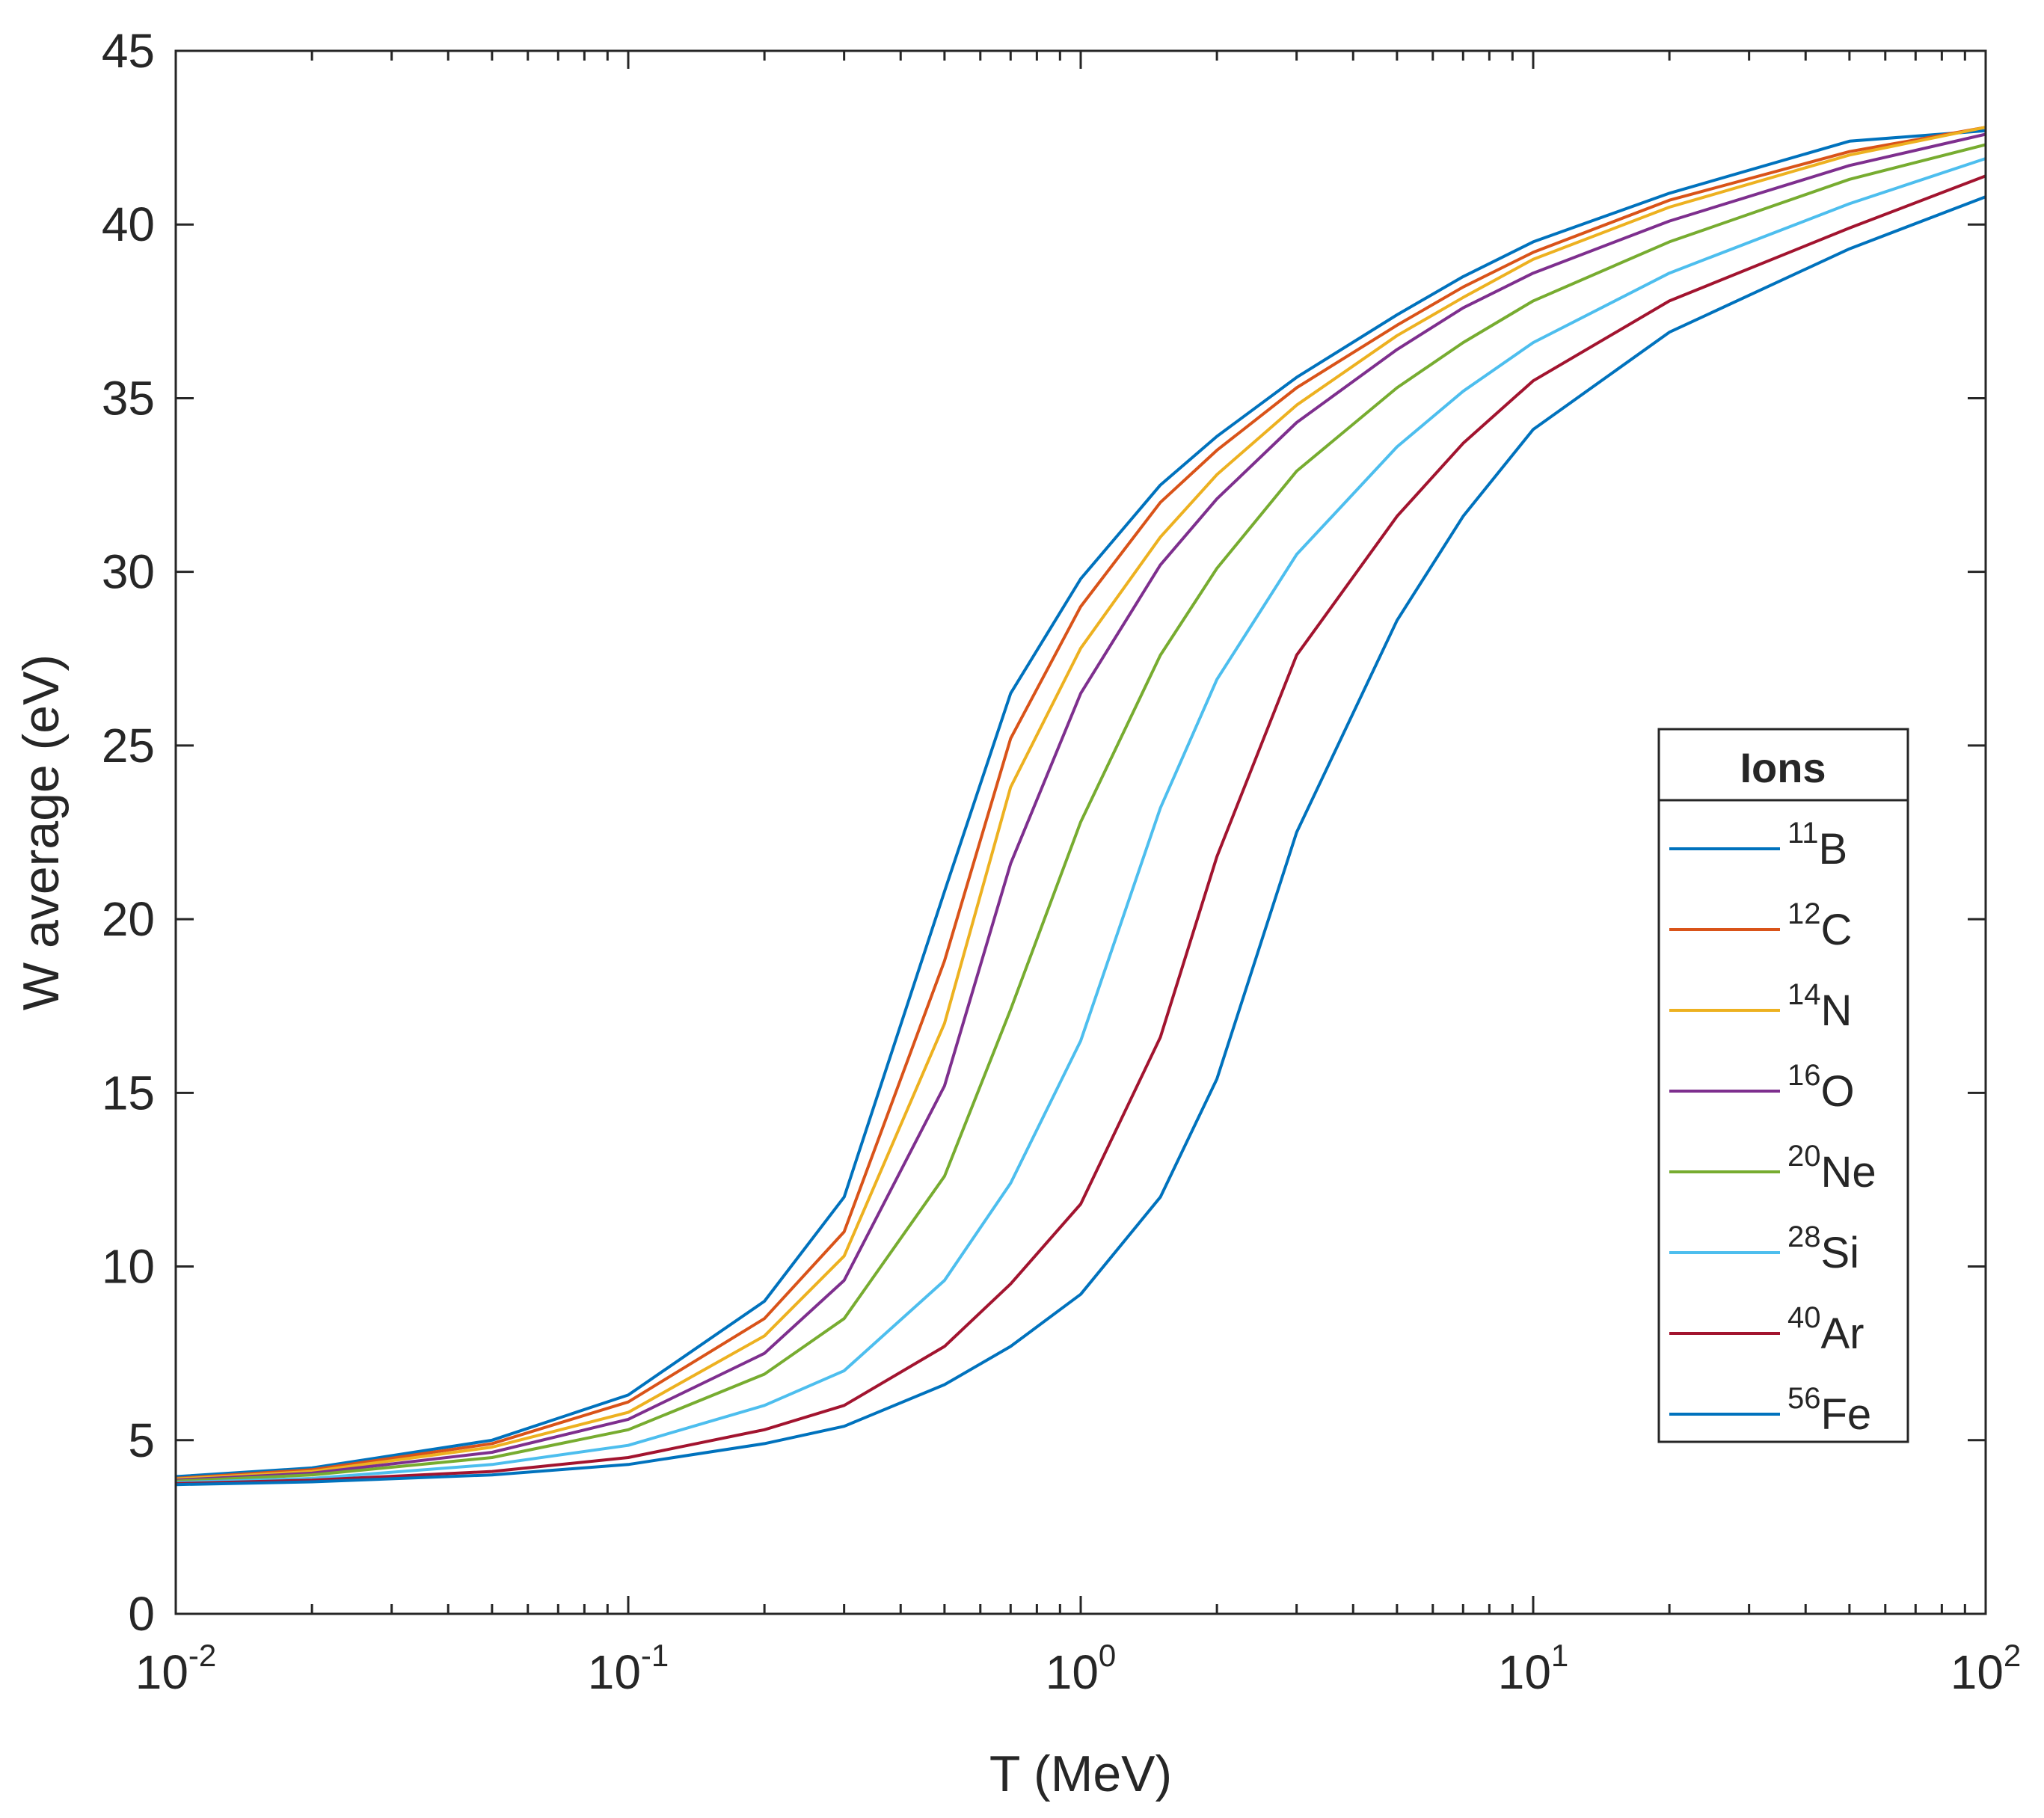 The height and width of the screenshot is (1818, 2044). Describe the element at coordinates (141, 1440) in the screenshot. I see `y-tick-label: 5` at that location.